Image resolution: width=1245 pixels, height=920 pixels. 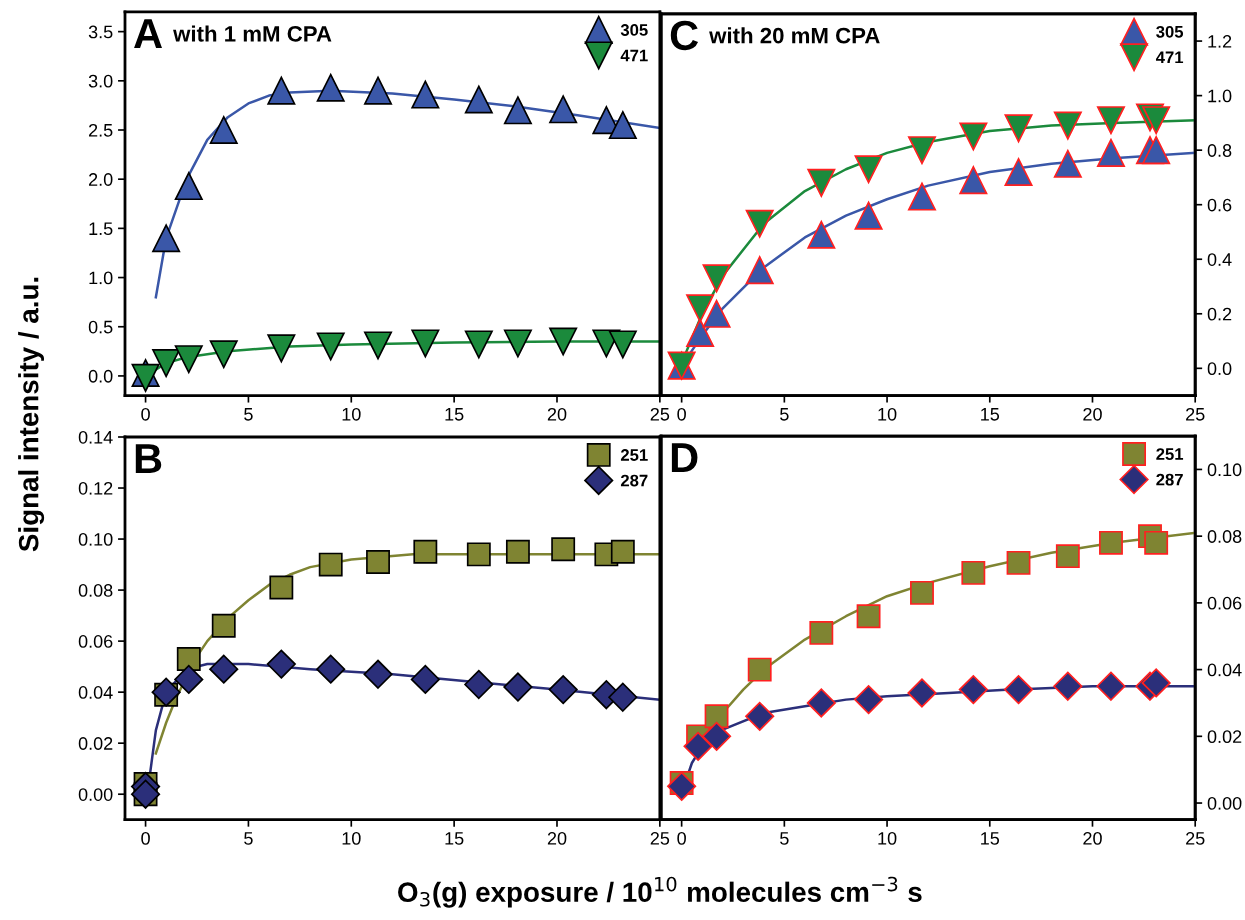 I want to click on chart-subtitle: with 1 mM CPA, so click(x=252, y=33).